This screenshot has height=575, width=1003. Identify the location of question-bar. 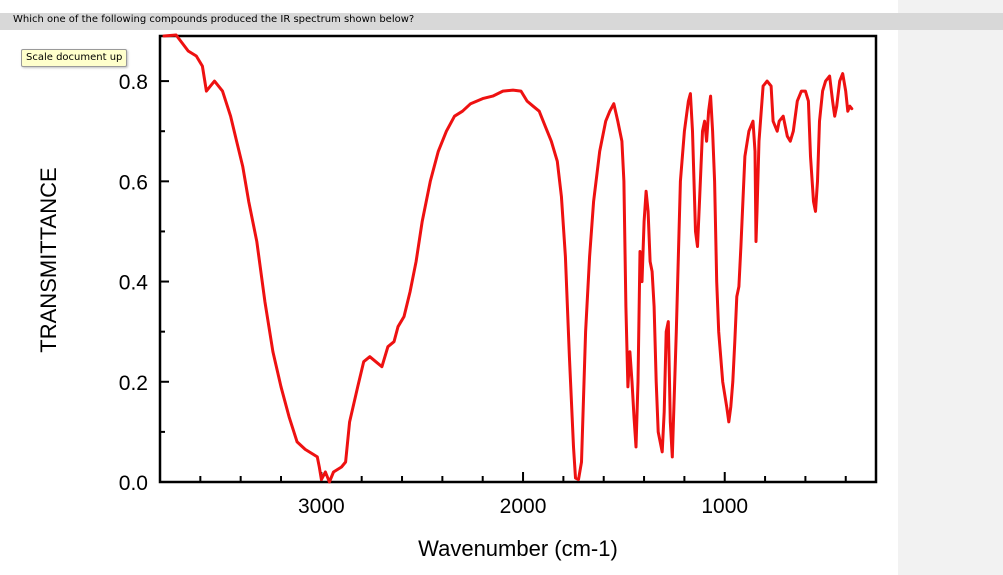
(501, 21).